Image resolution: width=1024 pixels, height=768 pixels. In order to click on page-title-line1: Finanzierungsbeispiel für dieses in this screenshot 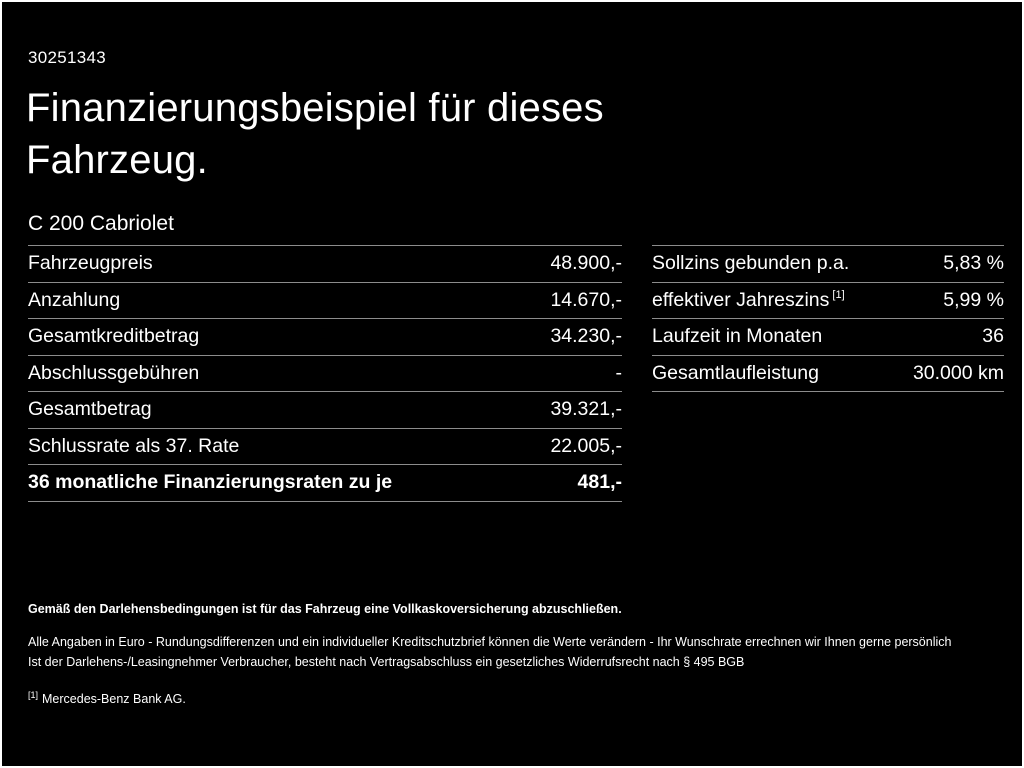, I will do `click(315, 108)`.